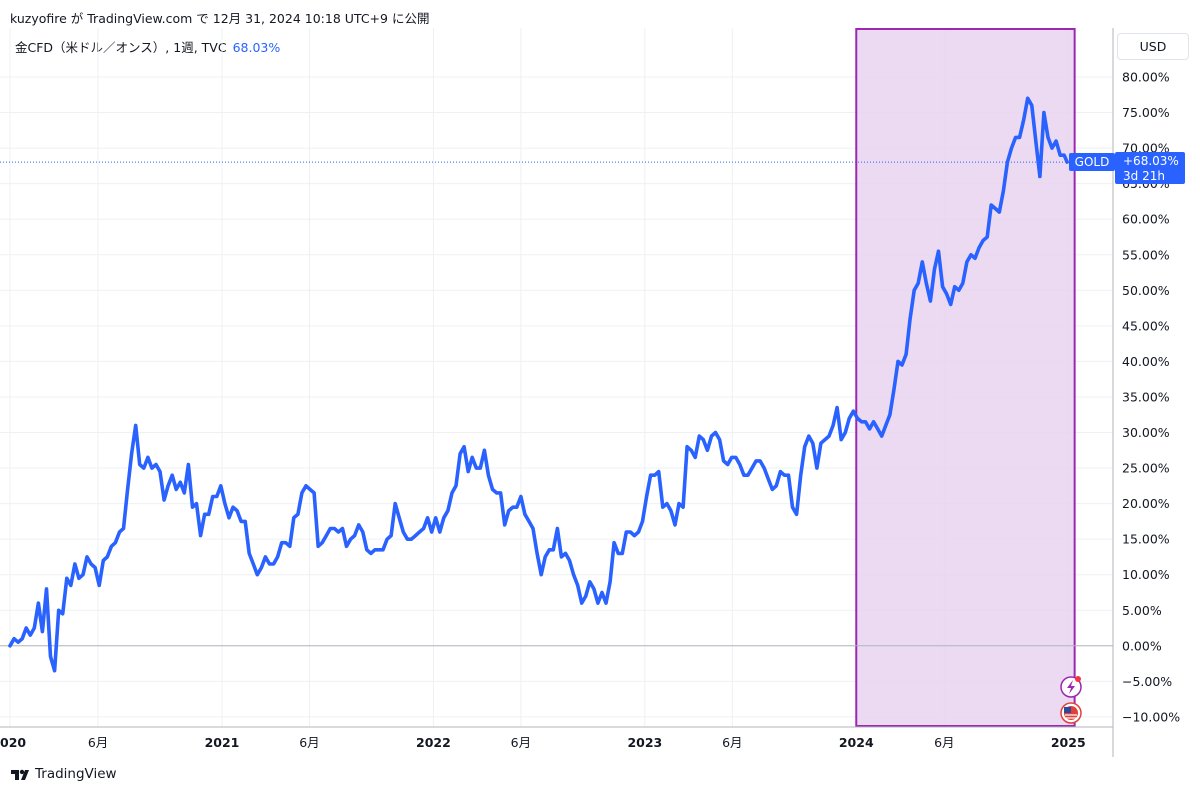 Image resolution: width=1200 pixels, height=793 pixels. I want to click on y-tick-label: 45.00%, so click(1146, 325).